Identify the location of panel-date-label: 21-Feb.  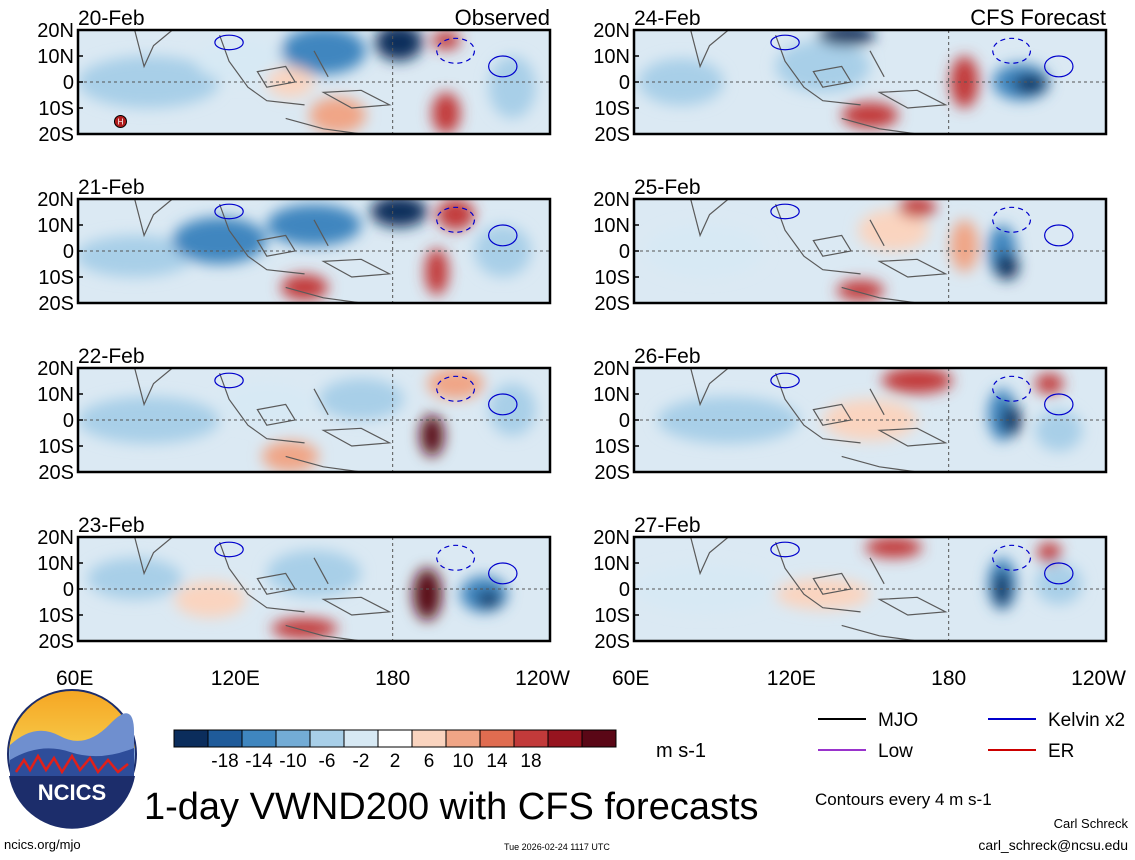
(111, 187).